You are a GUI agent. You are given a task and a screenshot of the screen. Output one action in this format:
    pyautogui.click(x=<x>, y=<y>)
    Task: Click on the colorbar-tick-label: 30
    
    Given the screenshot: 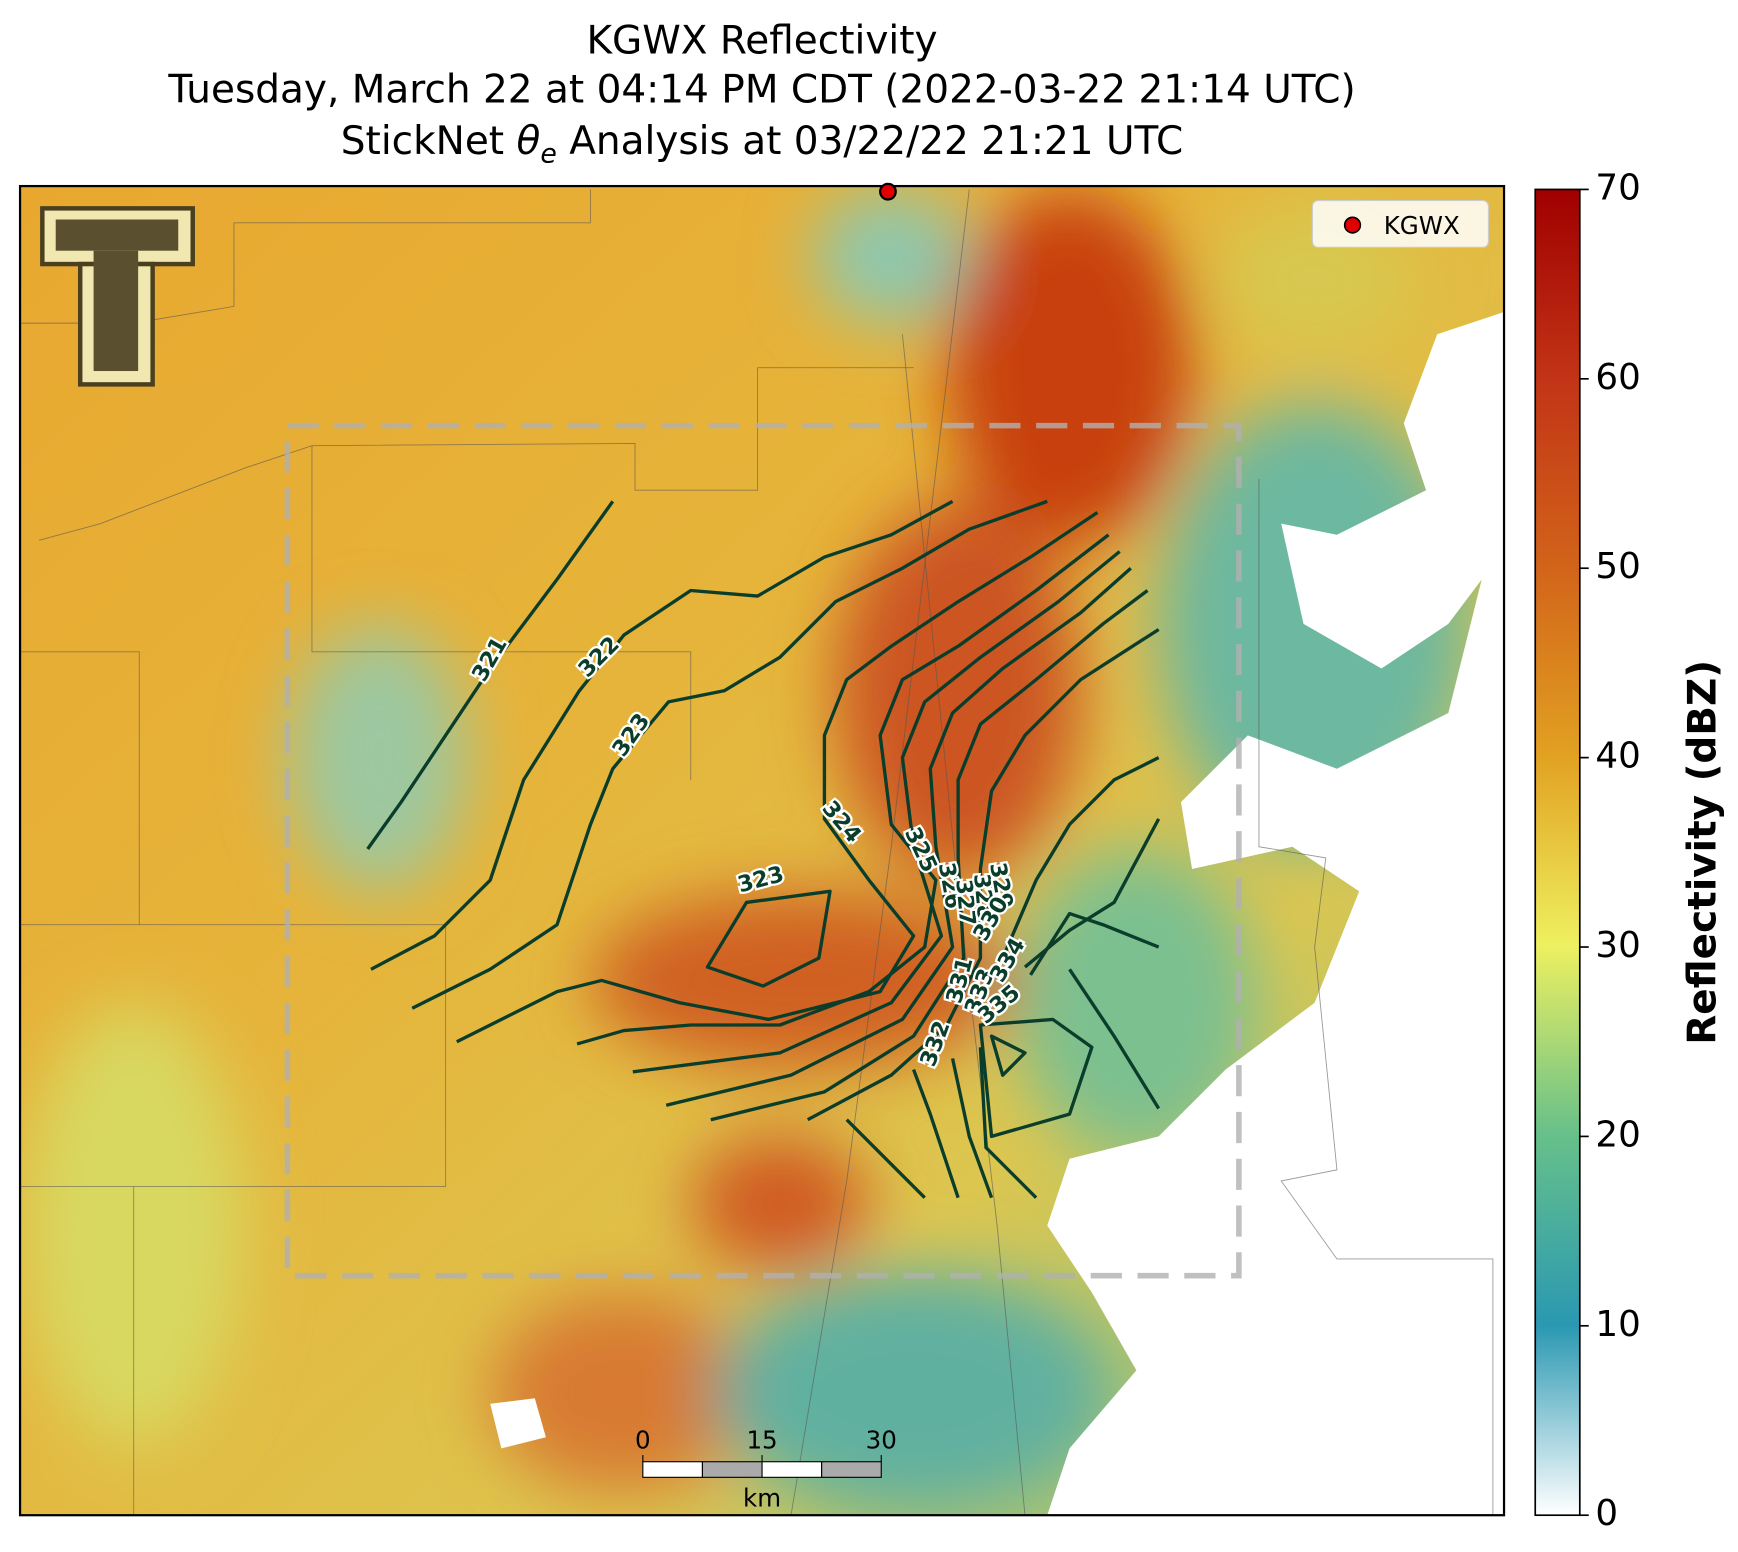 What is the action you would take?
    pyautogui.click(x=1617, y=945)
    